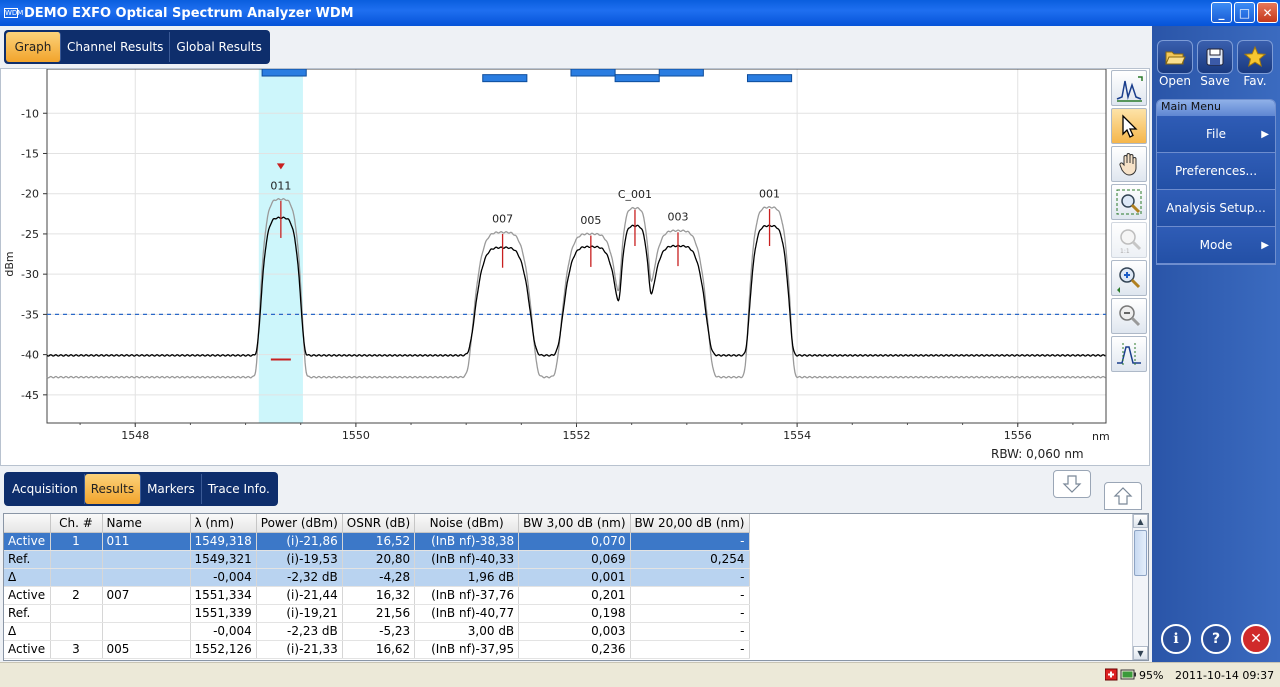 Image resolution: width=1280 pixels, height=687 pixels. I want to click on table-header-cell: λ (nm), so click(223, 523).